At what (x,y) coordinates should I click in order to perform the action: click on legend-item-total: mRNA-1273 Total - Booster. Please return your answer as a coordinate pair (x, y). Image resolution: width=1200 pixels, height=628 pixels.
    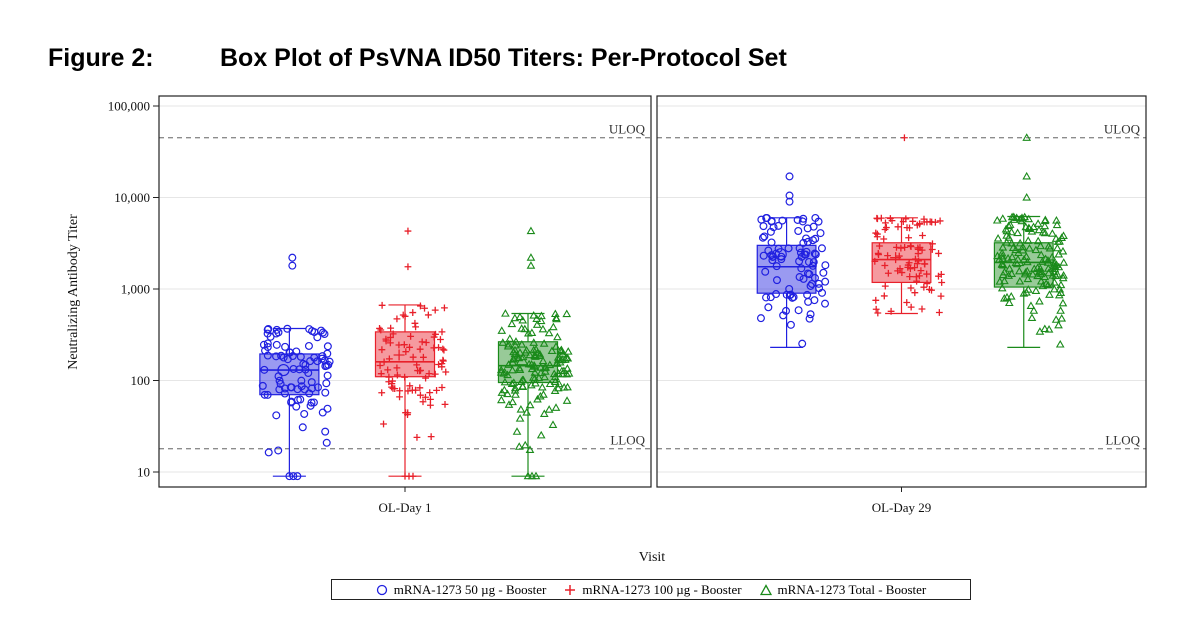
    Looking at the image, I should click on (842, 590).